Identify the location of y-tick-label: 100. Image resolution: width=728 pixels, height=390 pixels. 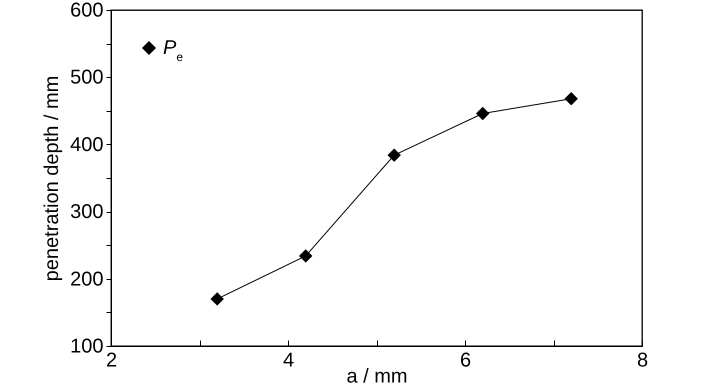
(87, 347).